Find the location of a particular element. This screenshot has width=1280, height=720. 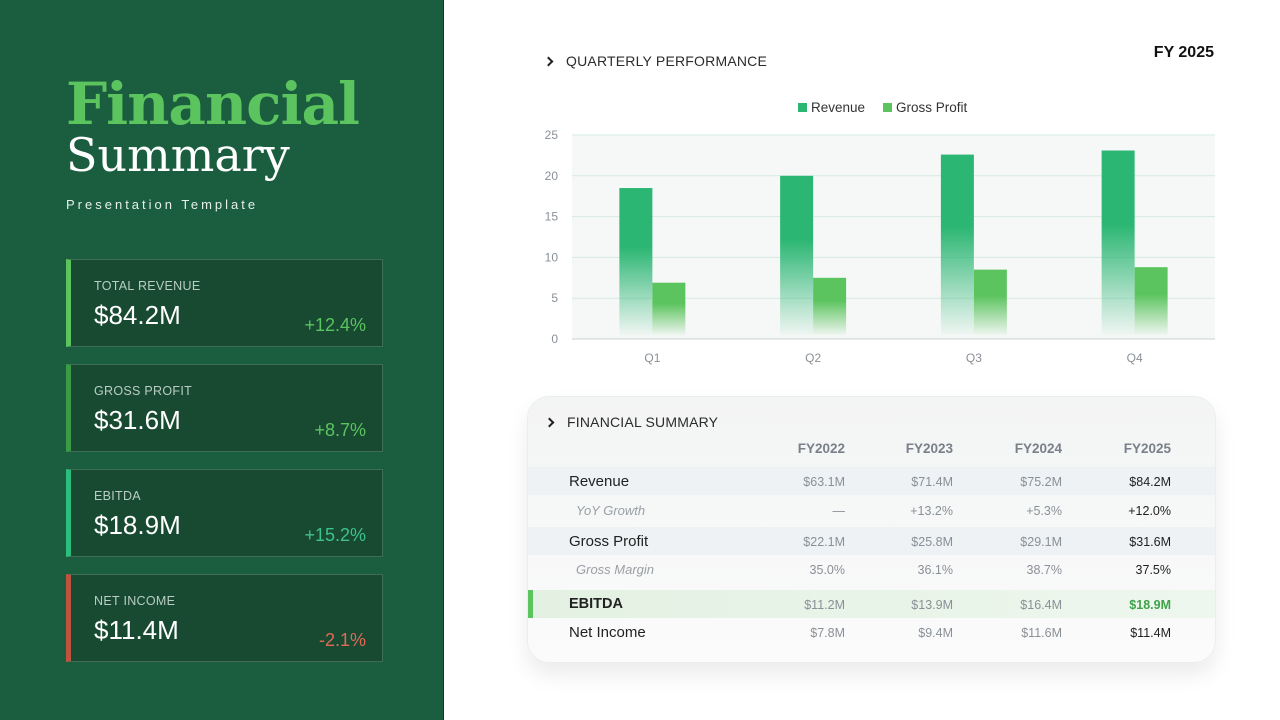

row-label: Gross Margin is located at coordinates (615, 569).